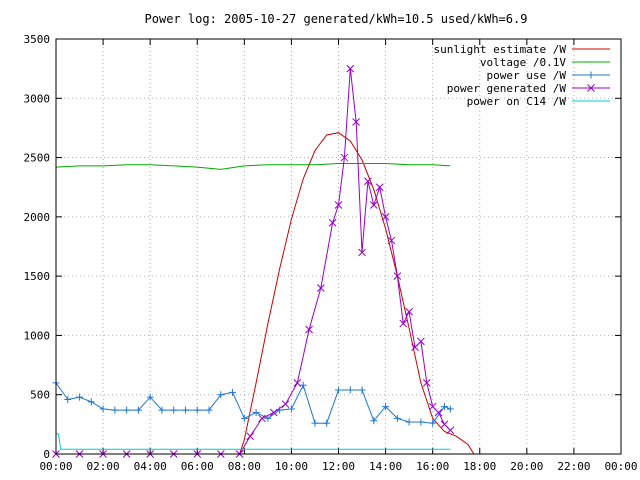  What do you see at coordinates (338, 466) in the screenshot?
I see `x-tick-label: 12:00` at bounding box center [338, 466].